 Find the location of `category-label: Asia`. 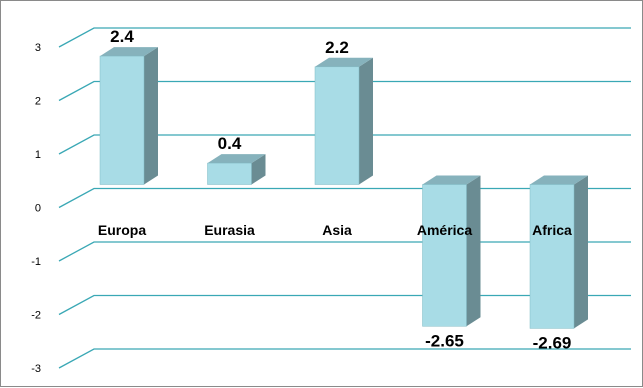

category-label: Asia is located at coordinates (337, 230).